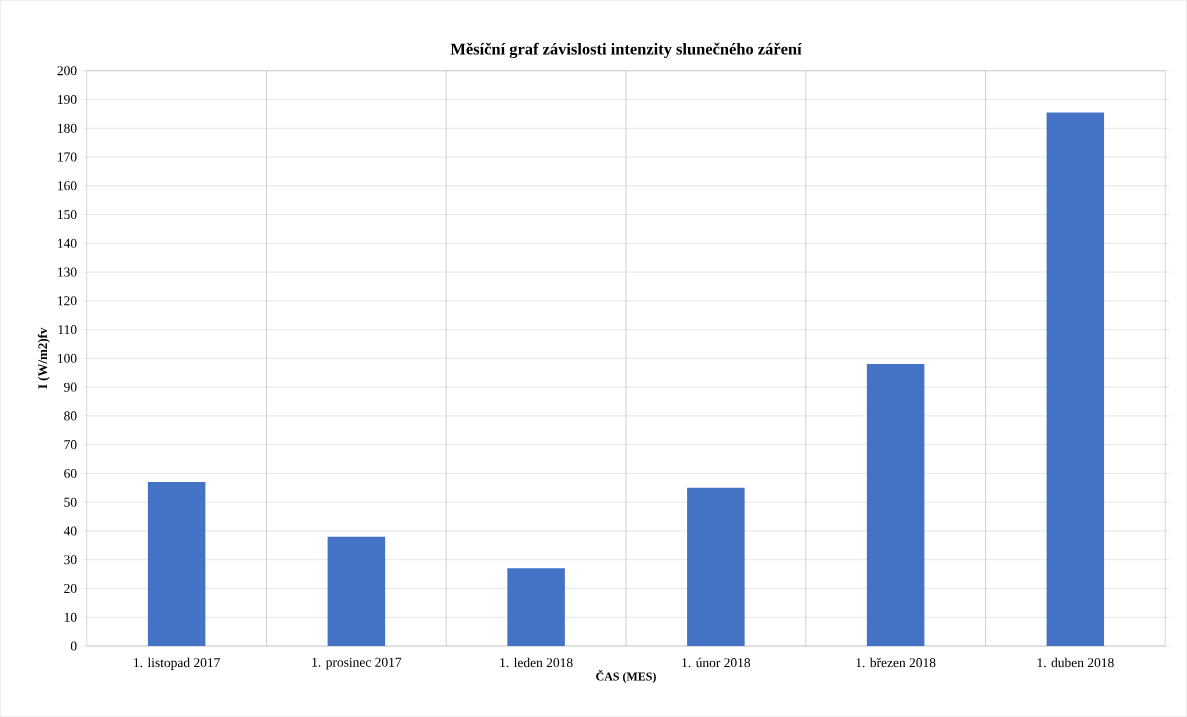  What do you see at coordinates (70, 589) in the screenshot?
I see `y-tick-label: 20` at bounding box center [70, 589].